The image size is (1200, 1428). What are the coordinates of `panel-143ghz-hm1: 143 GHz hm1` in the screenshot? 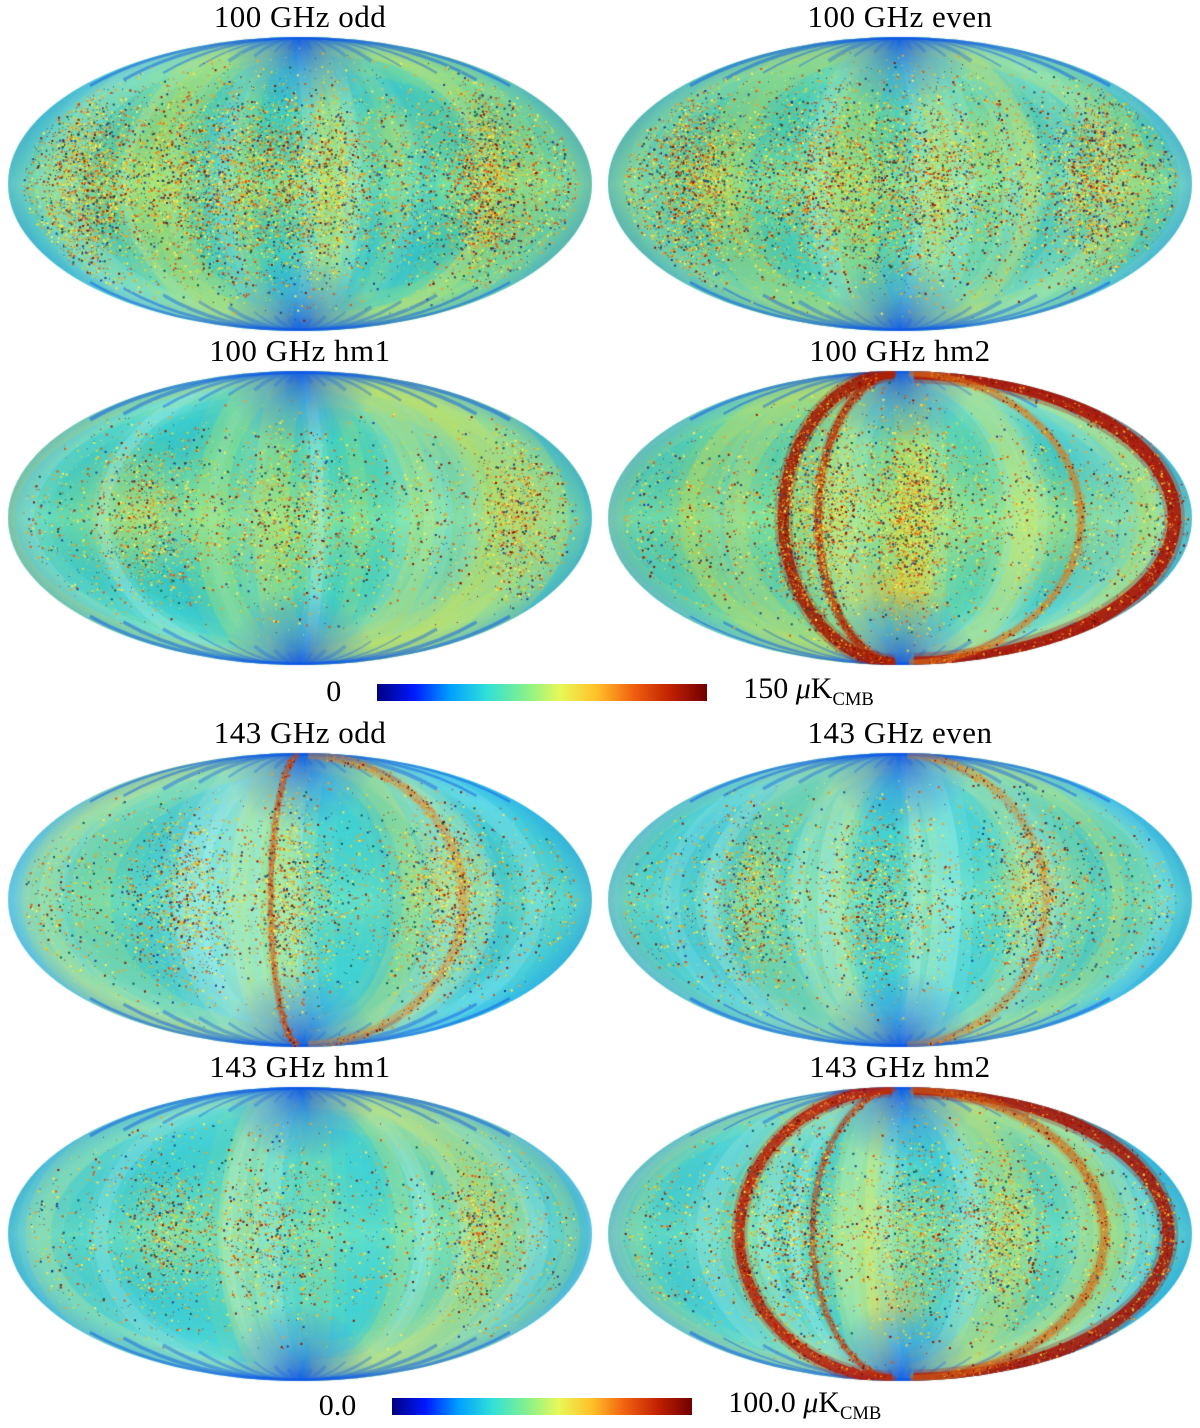 It's located at (300, 1217).